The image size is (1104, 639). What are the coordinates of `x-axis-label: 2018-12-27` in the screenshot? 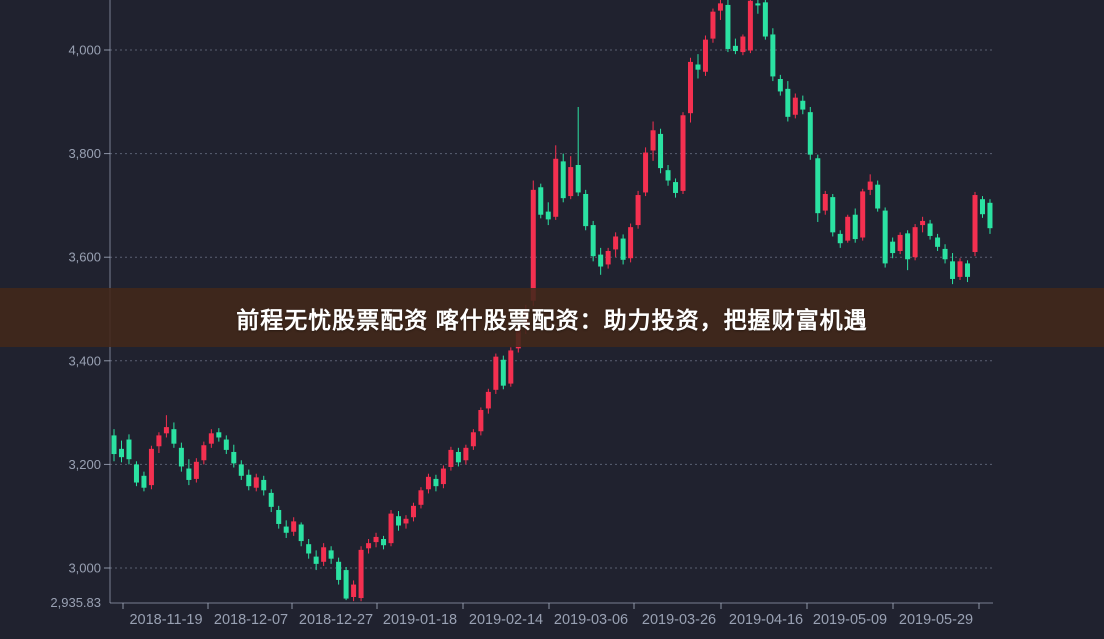 It's located at (336, 620).